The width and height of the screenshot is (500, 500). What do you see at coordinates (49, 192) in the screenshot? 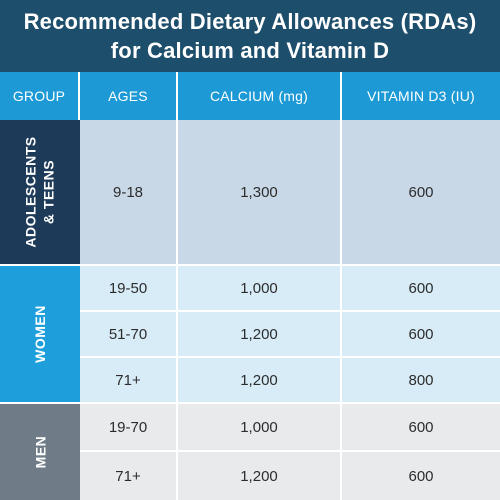
I see `group-teens-line-2: & TEENS` at bounding box center [49, 192].